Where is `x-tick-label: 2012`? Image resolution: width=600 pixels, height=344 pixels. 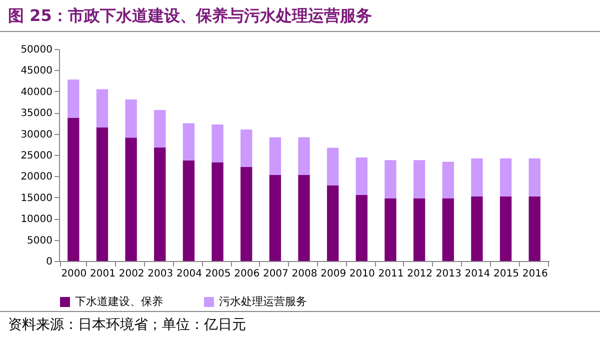 x-tick-label: 2012 is located at coordinates (420, 274).